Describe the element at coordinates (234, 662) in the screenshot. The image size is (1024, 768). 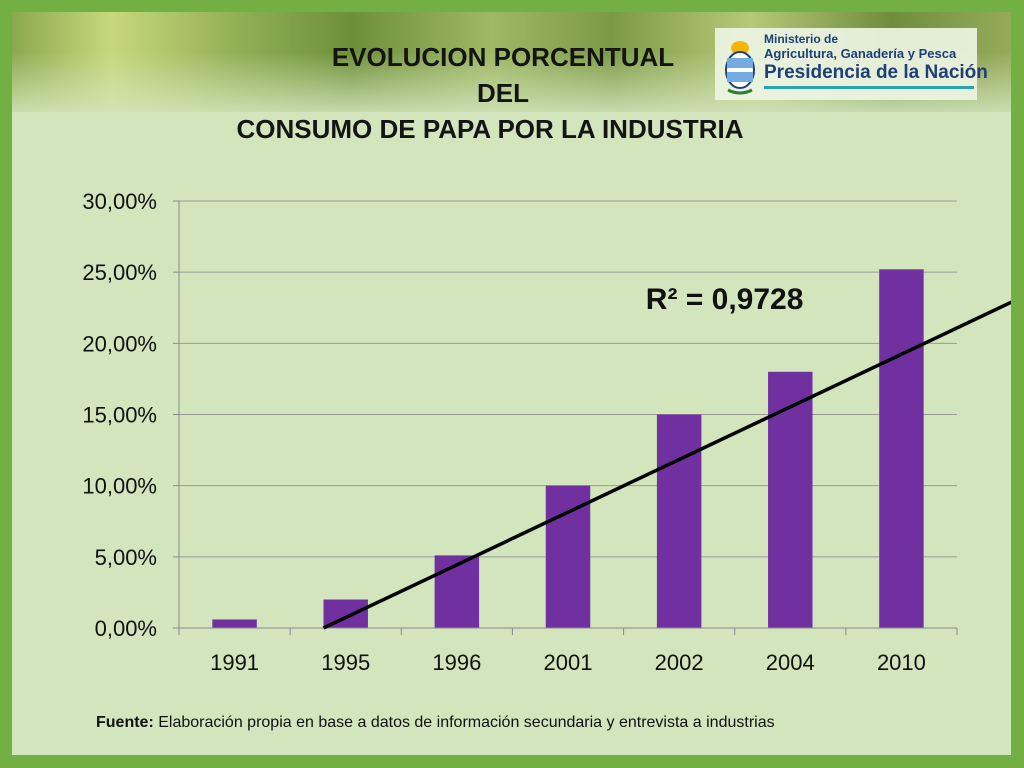
I see `x-tick-label: 1991` at that location.